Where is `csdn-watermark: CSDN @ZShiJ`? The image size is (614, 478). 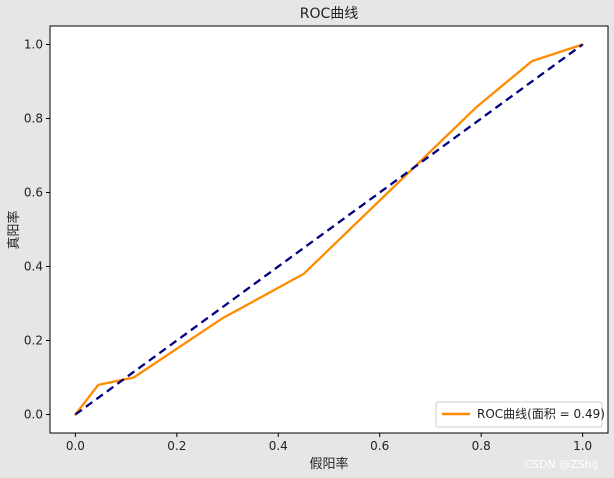 csdn-watermark: CSDN @ZShiJ is located at coordinates (561, 464).